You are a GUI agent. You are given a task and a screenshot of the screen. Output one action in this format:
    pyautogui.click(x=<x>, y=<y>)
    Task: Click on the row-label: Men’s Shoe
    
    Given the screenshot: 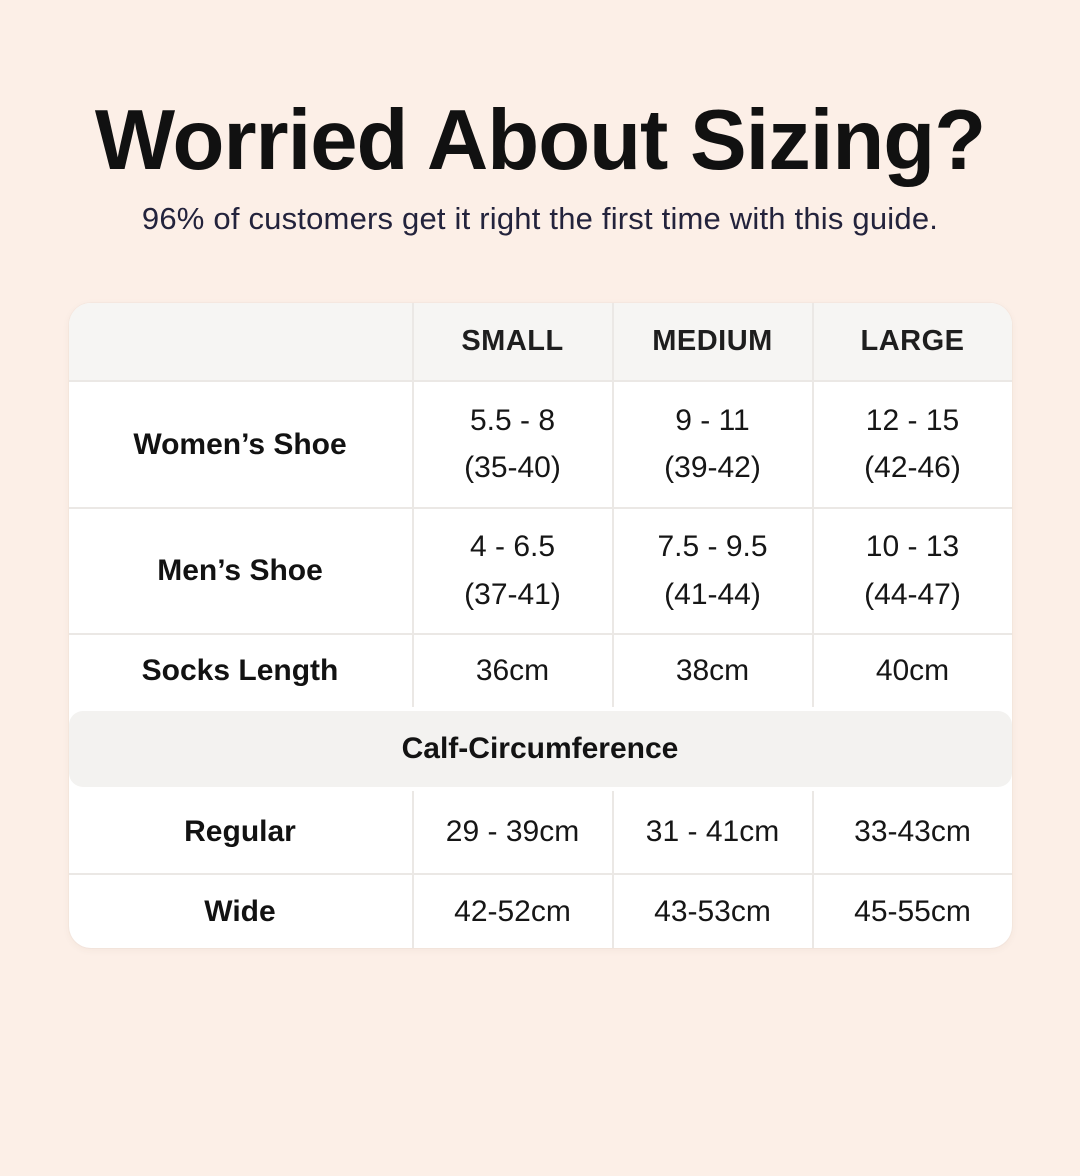 What is the action you would take?
    pyautogui.click(x=240, y=571)
    